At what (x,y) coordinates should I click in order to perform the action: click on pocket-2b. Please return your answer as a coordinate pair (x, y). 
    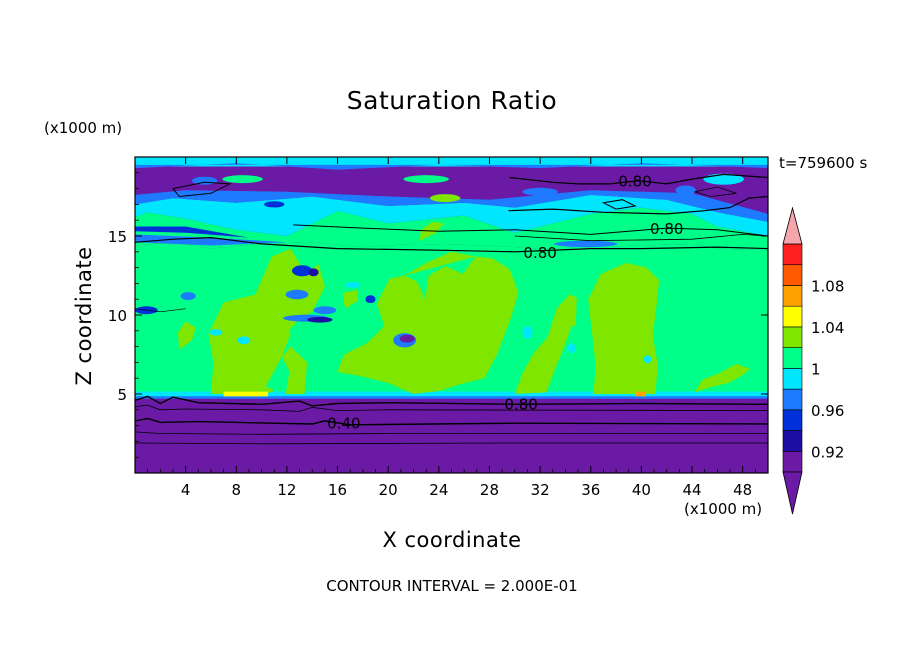
    Looking at the image, I should click on (313, 272).